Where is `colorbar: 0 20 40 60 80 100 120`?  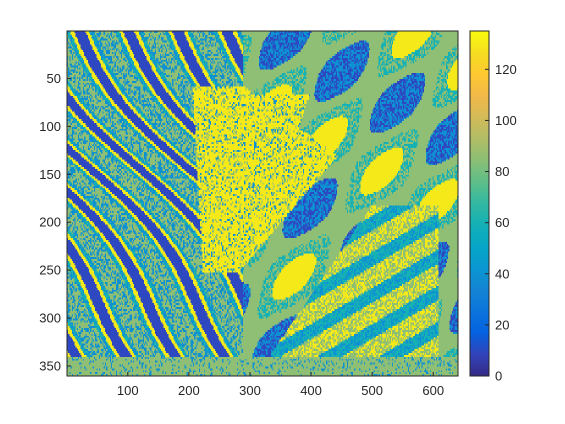
colorbar: 0 20 40 60 80 100 120 is located at coordinates (493, 207).